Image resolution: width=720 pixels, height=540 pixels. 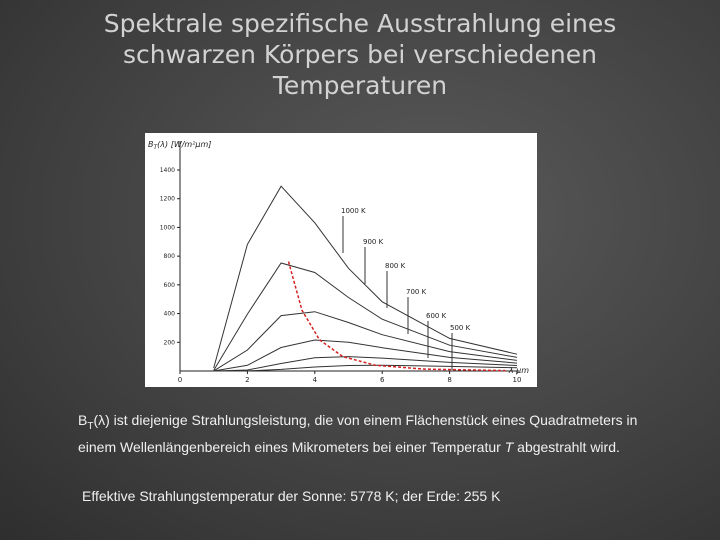 What do you see at coordinates (373, 242) in the screenshot?
I see `series-label: 900 K` at bounding box center [373, 242].